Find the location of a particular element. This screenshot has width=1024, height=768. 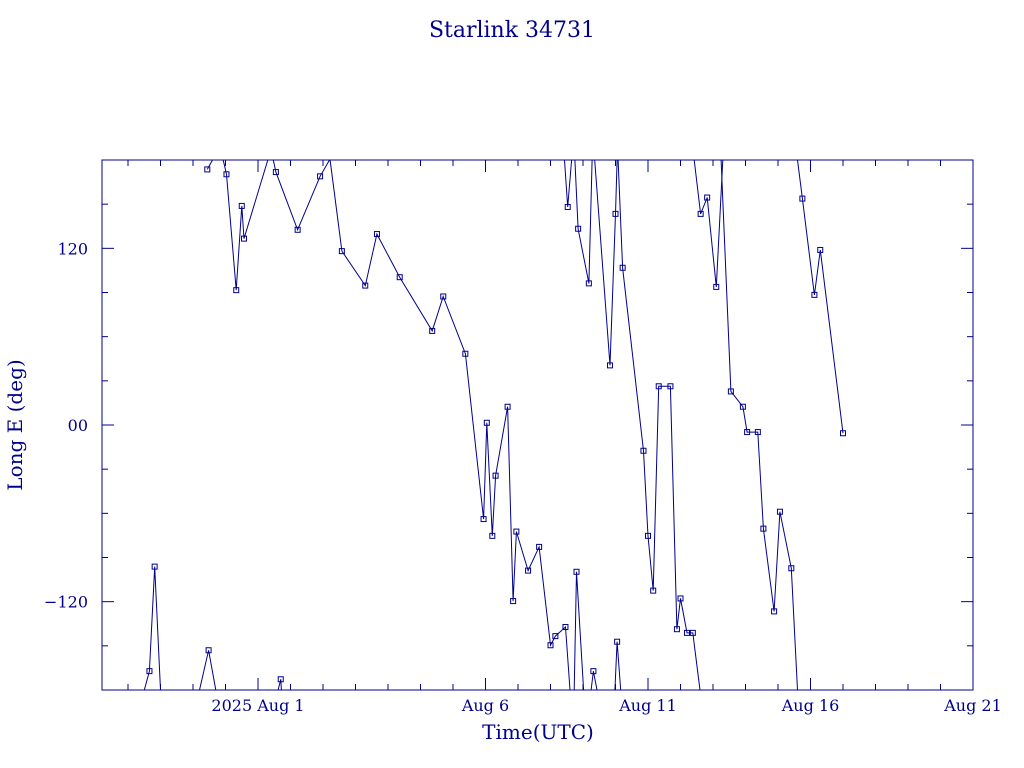

x-tick-label: Aug 11 is located at coordinates (647, 705).